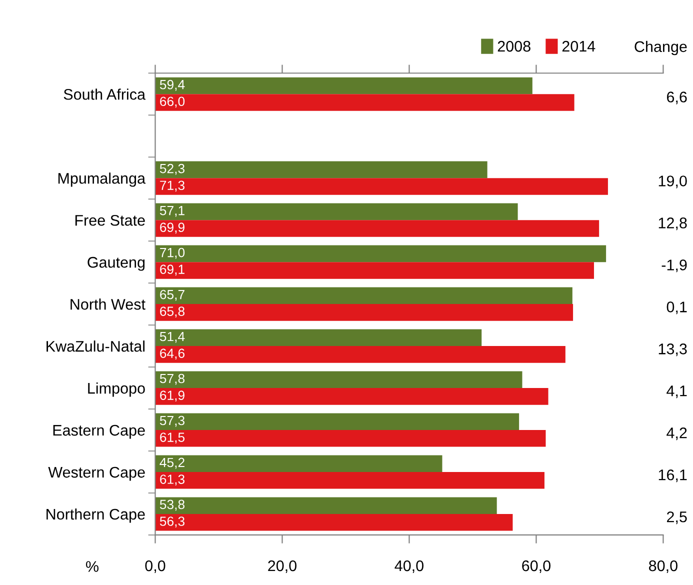 This screenshot has width=693, height=585. I want to click on y-tick-label: Eastern Cape, so click(99, 431).